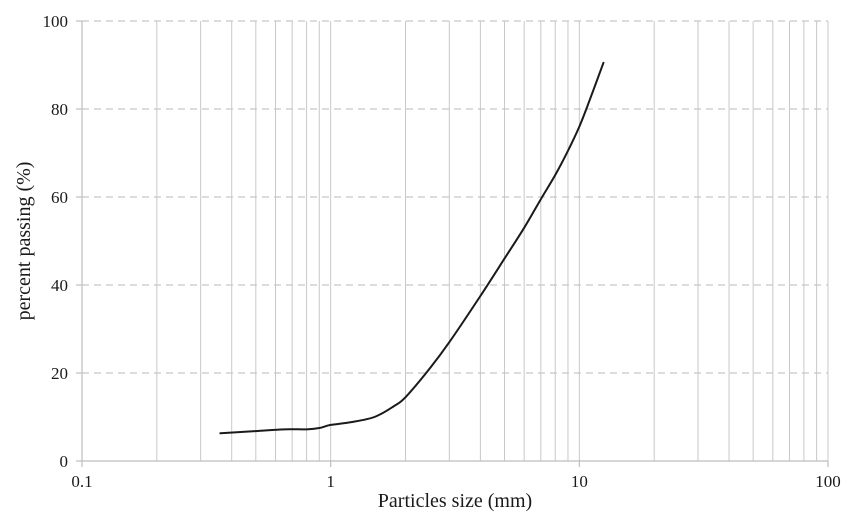 The height and width of the screenshot is (517, 845). What do you see at coordinates (330, 481) in the screenshot?
I see `x-tick-label: 1` at bounding box center [330, 481].